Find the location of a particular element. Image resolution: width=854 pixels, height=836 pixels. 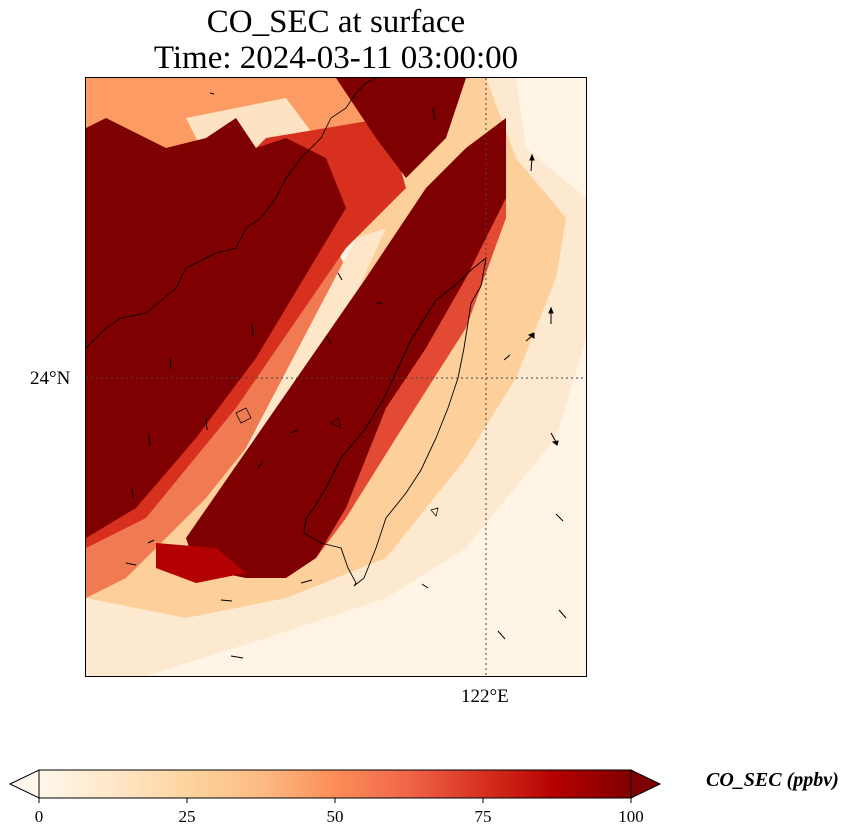

taiwan-coastline is located at coordinates (395, 421).